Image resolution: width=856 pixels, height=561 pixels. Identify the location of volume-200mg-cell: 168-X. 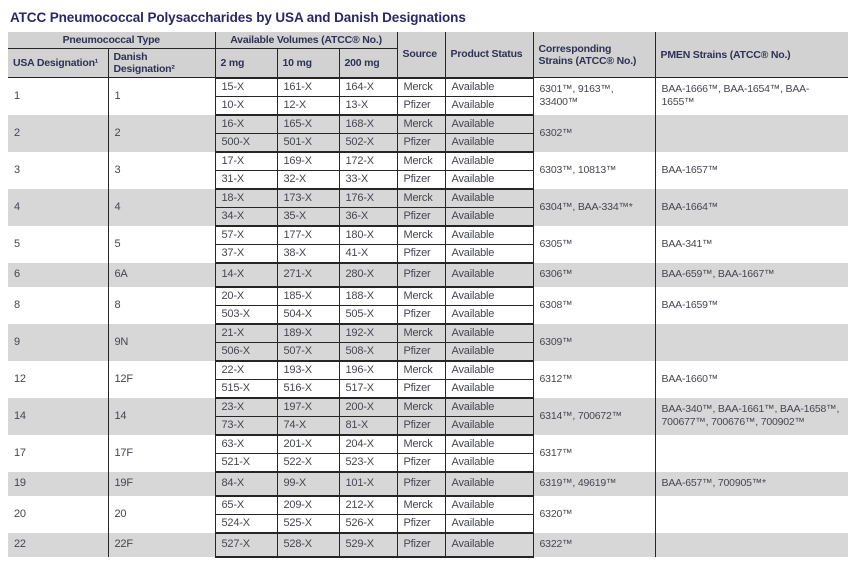
(368, 123).